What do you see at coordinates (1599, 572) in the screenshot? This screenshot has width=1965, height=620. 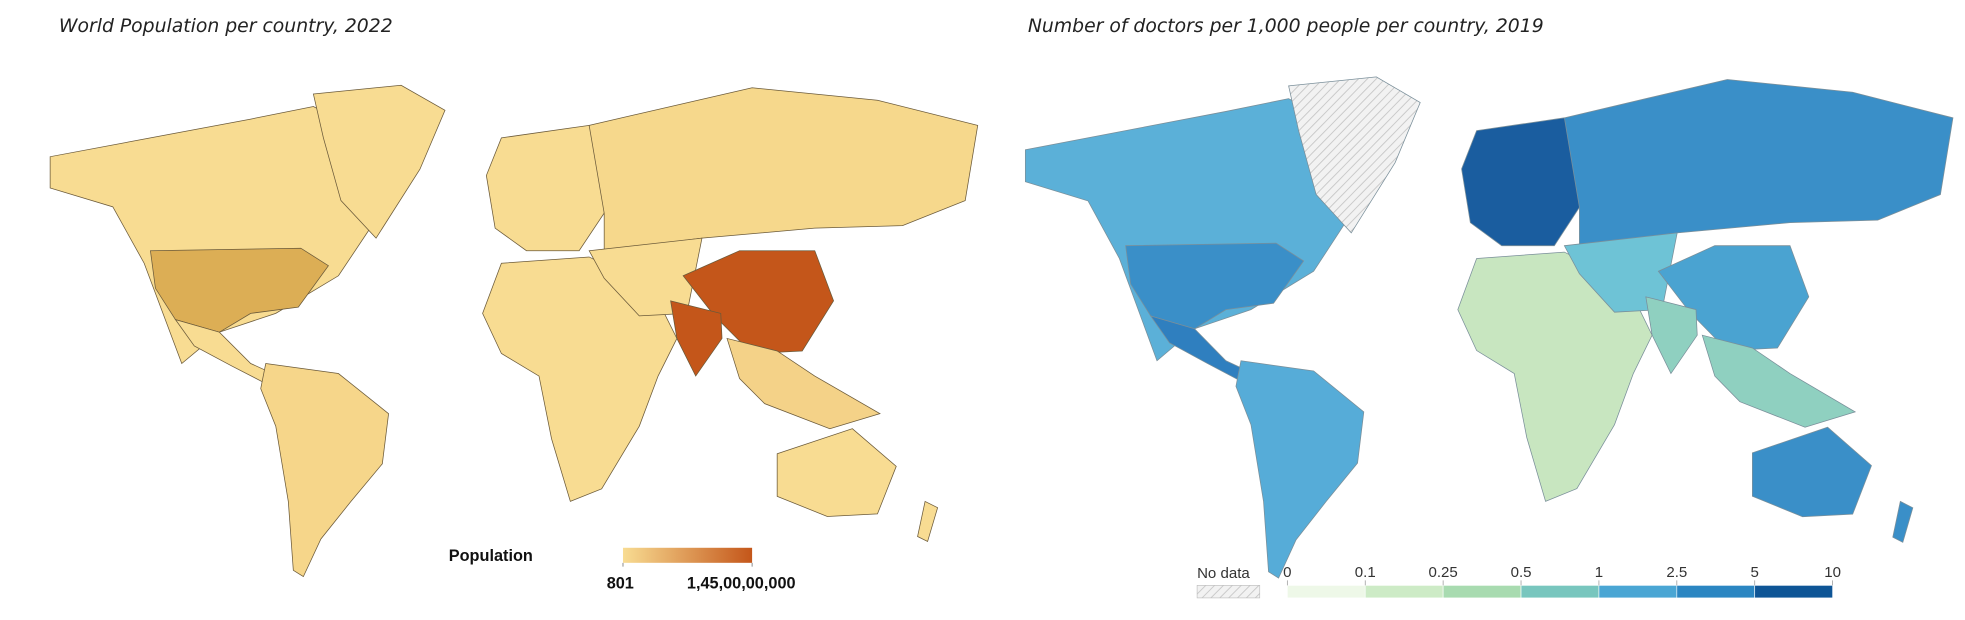 I see `legend-tick-label: 1` at bounding box center [1599, 572].